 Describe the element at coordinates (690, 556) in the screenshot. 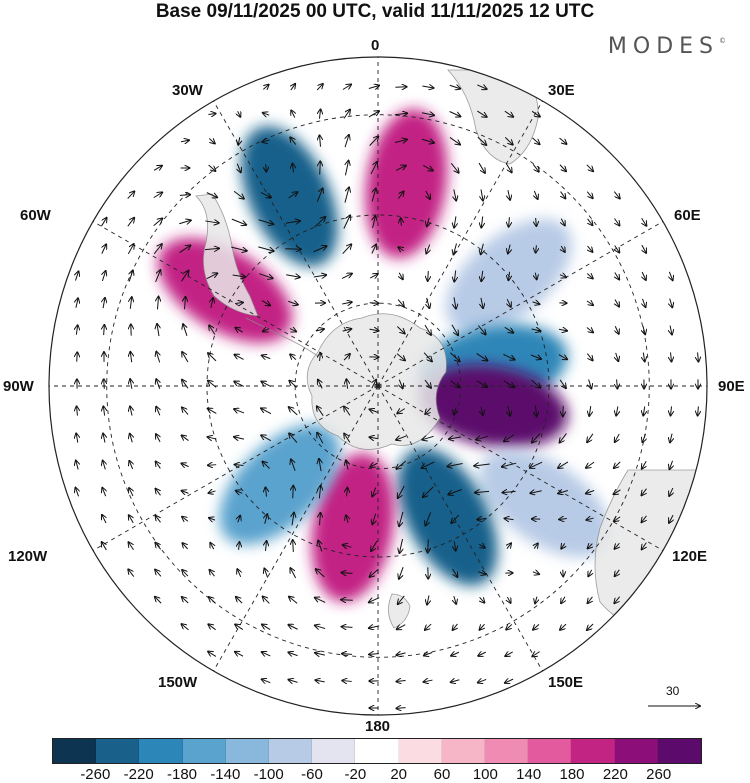

I see `lon-label-120e: 120E` at that location.